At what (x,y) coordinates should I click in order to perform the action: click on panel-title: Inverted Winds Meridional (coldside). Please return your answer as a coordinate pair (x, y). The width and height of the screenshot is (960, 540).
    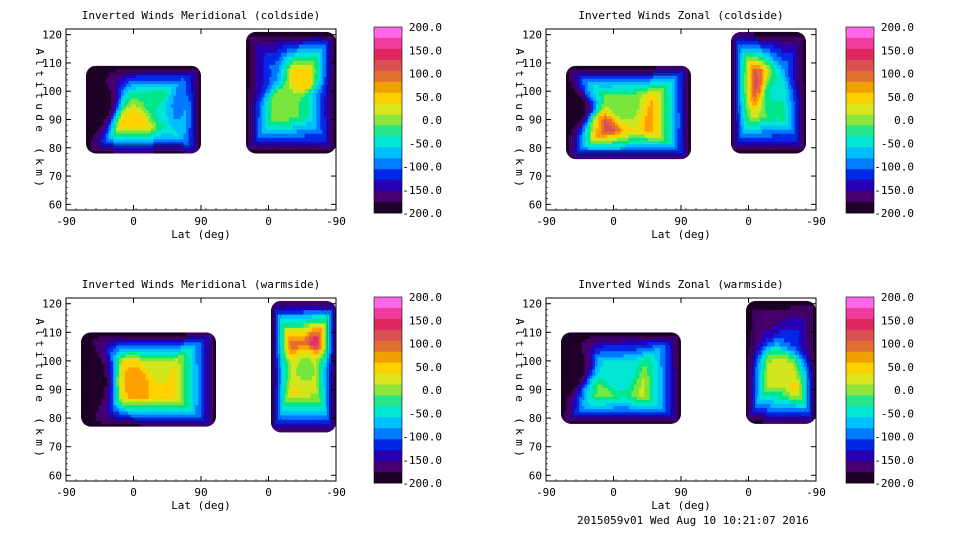
    Looking at the image, I should click on (201, 15).